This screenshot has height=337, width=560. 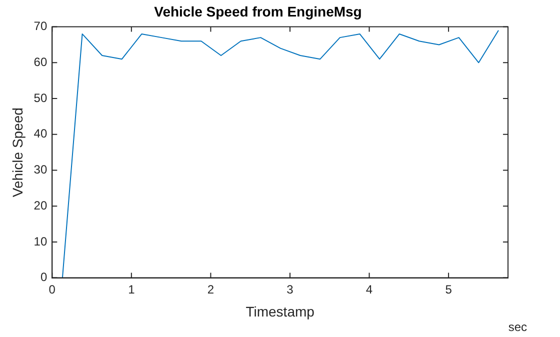 I want to click on y-tick-label: 10, so click(x=41, y=241).